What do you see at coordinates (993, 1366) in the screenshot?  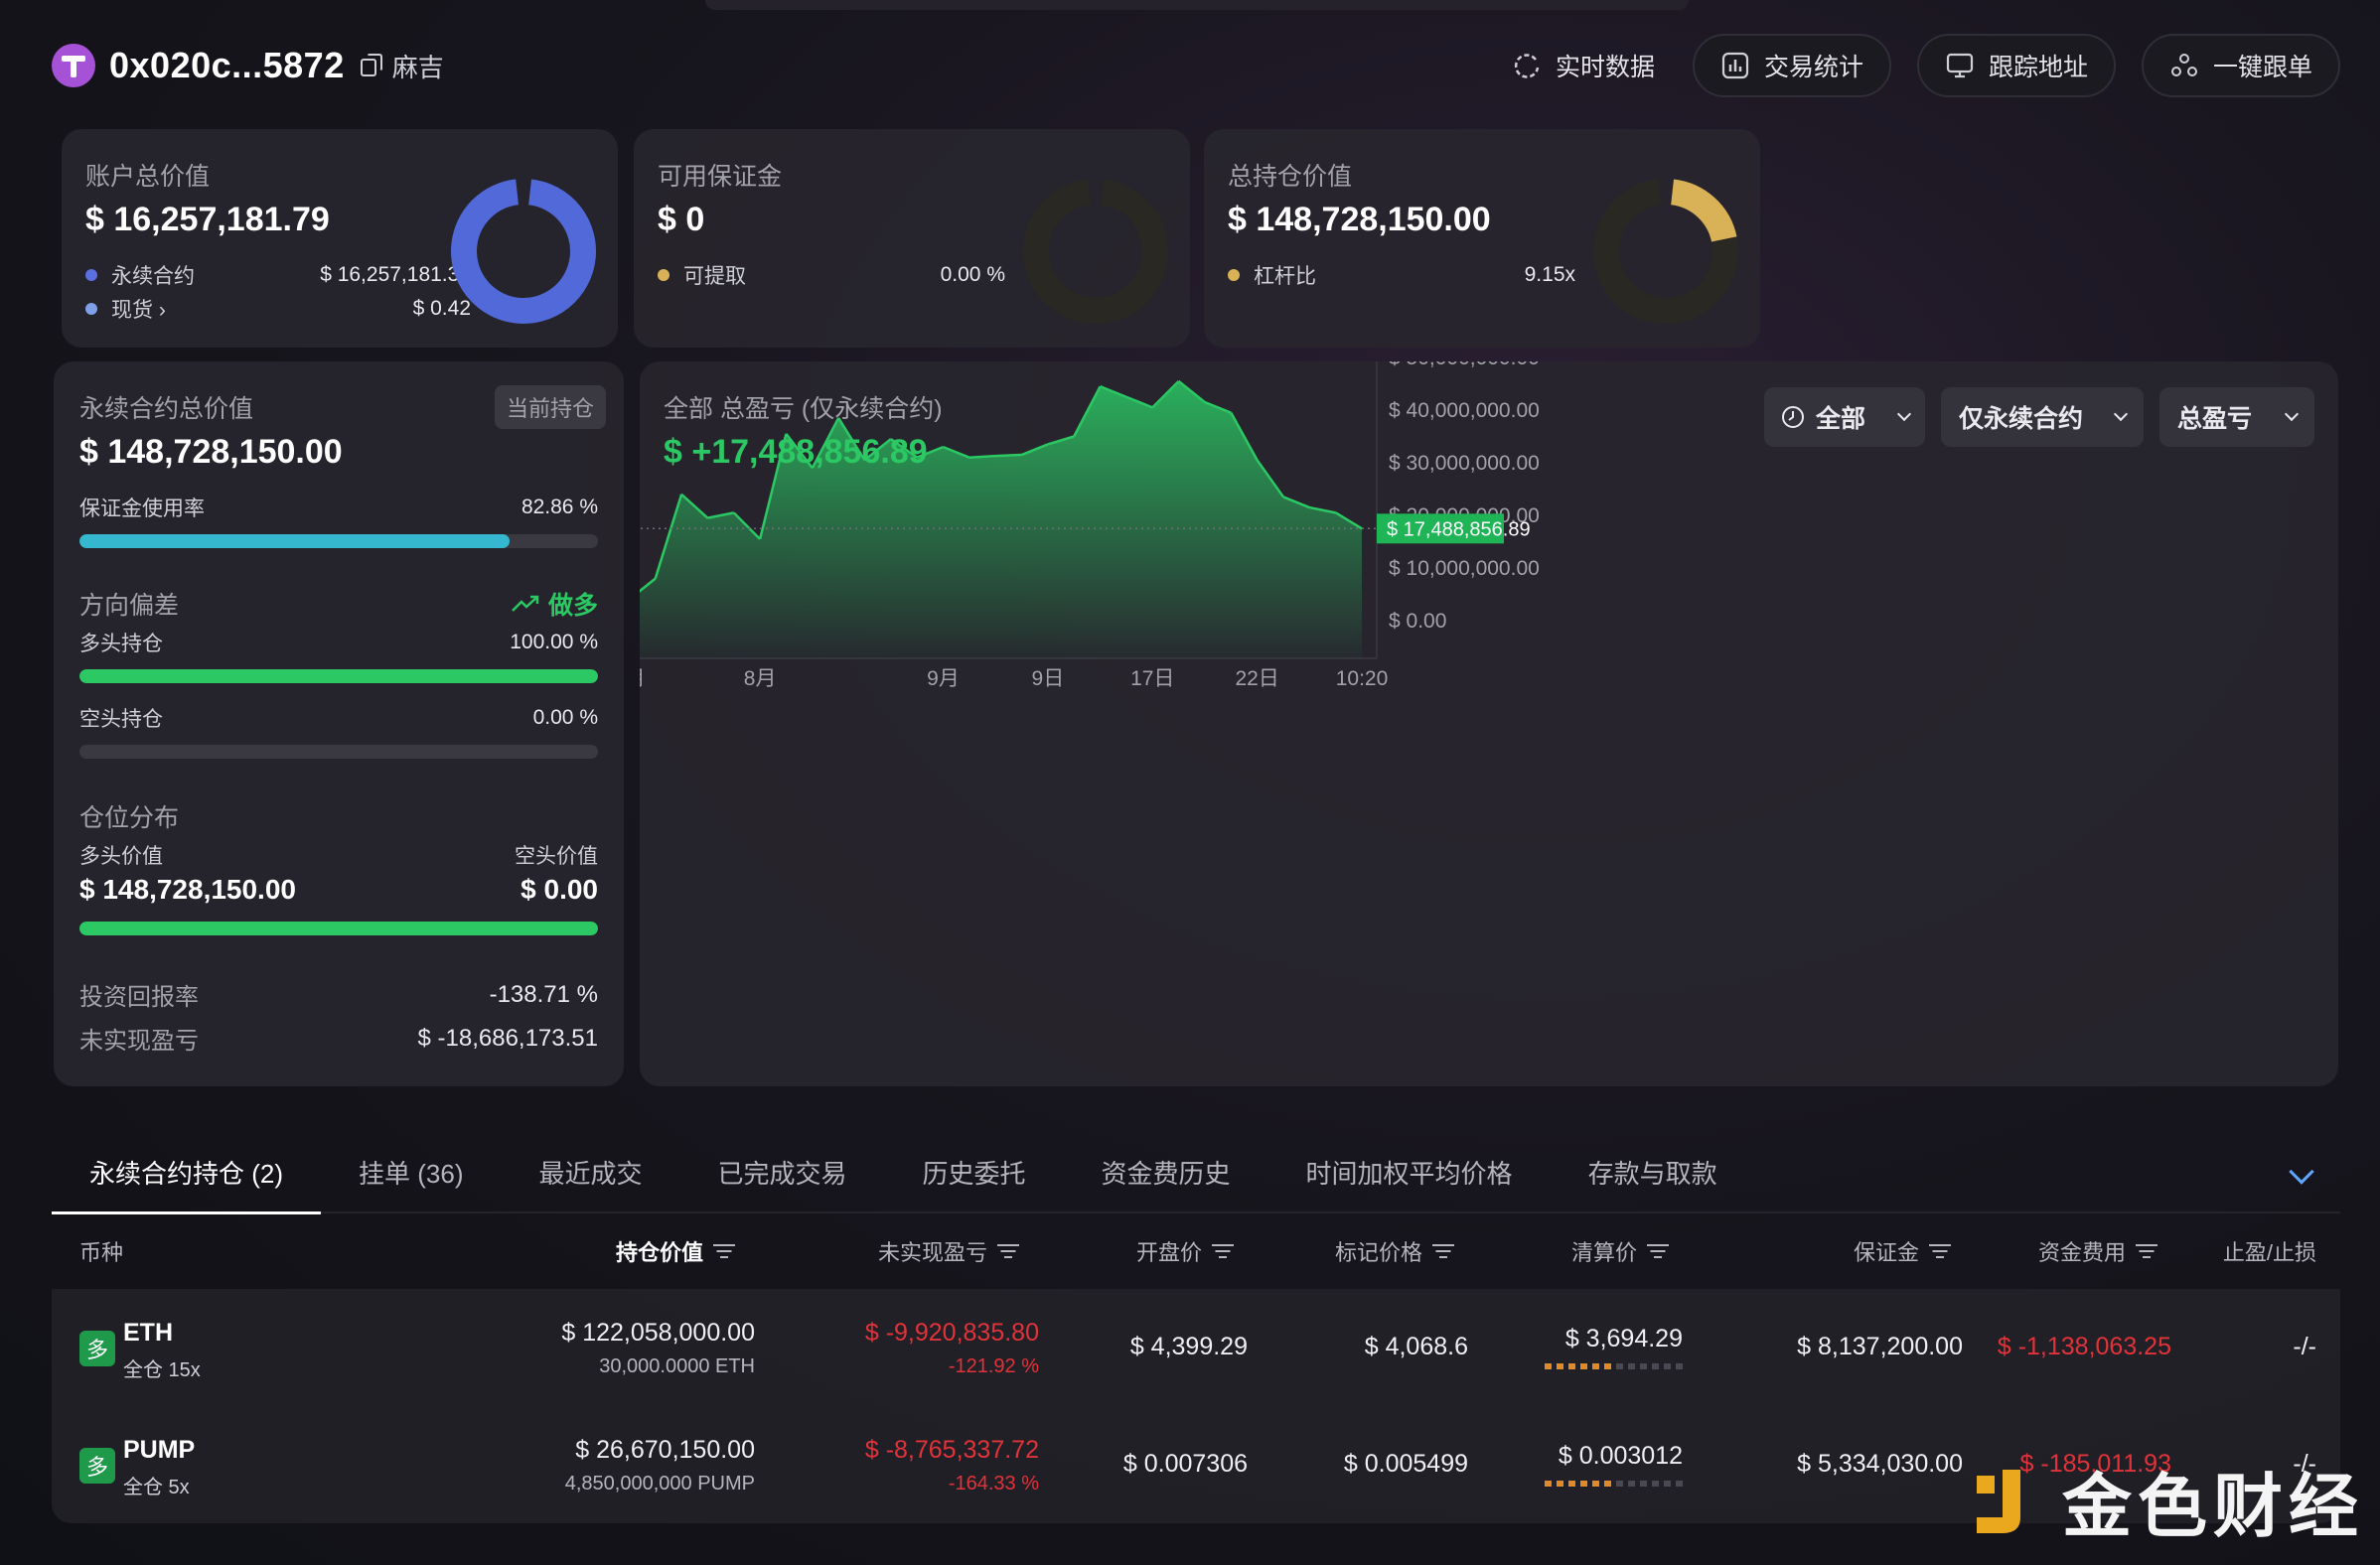 I see `unrealized-pnl-pct: -121.92 %` at bounding box center [993, 1366].